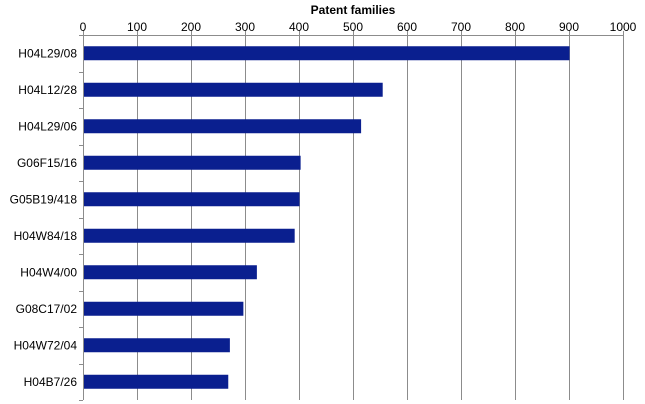 Image resolution: width=645 pixels, height=404 pixels. I want to click on y-tick-label: G05B19/418, so click(44, 199).